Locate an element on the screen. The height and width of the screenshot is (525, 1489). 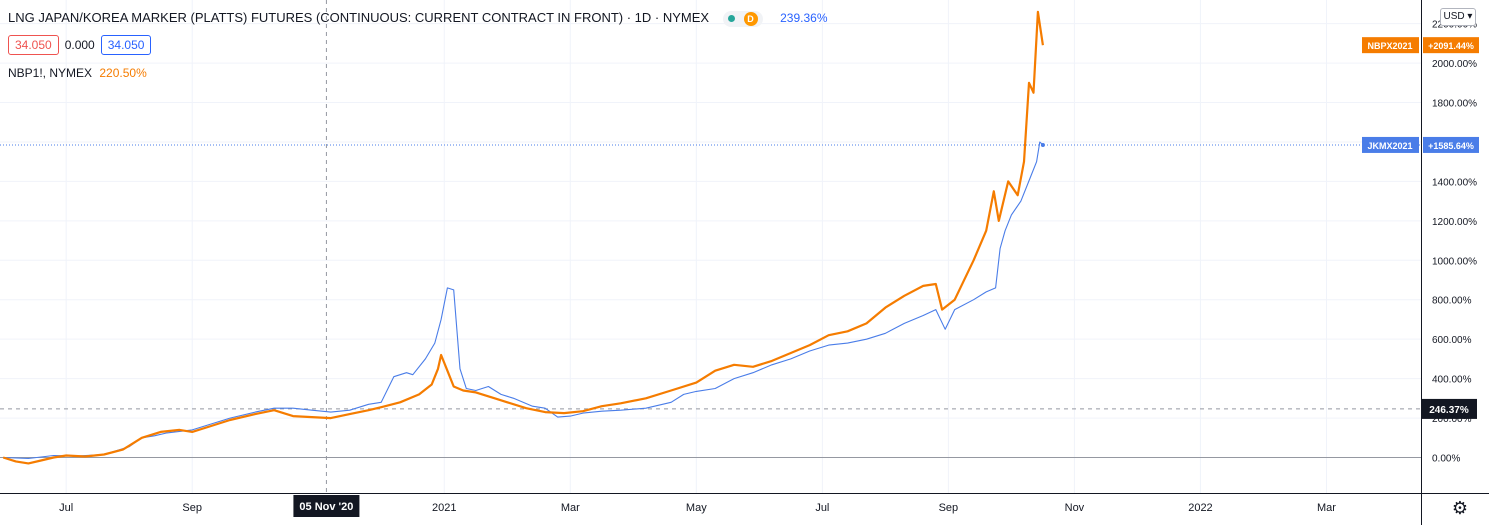
compare-symbol: NBP1!, NYMEX is located at coordinates (50, 73).